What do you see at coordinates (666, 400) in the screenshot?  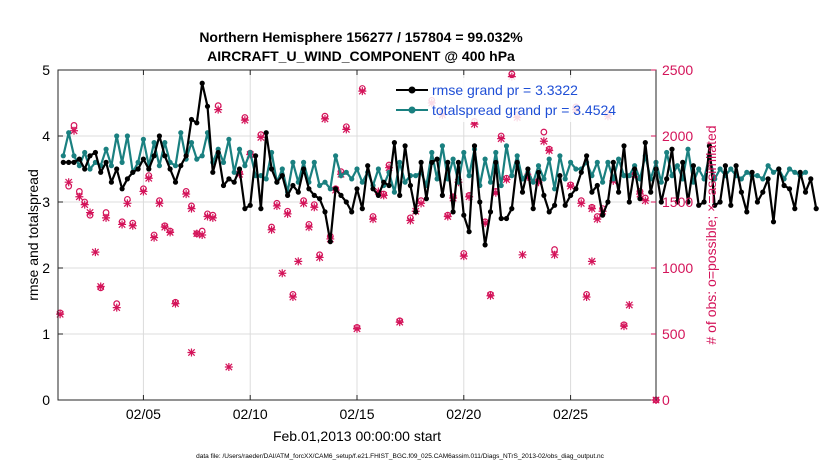 I see `y-right-tick-label: 0` at bounding box center [666, 400].